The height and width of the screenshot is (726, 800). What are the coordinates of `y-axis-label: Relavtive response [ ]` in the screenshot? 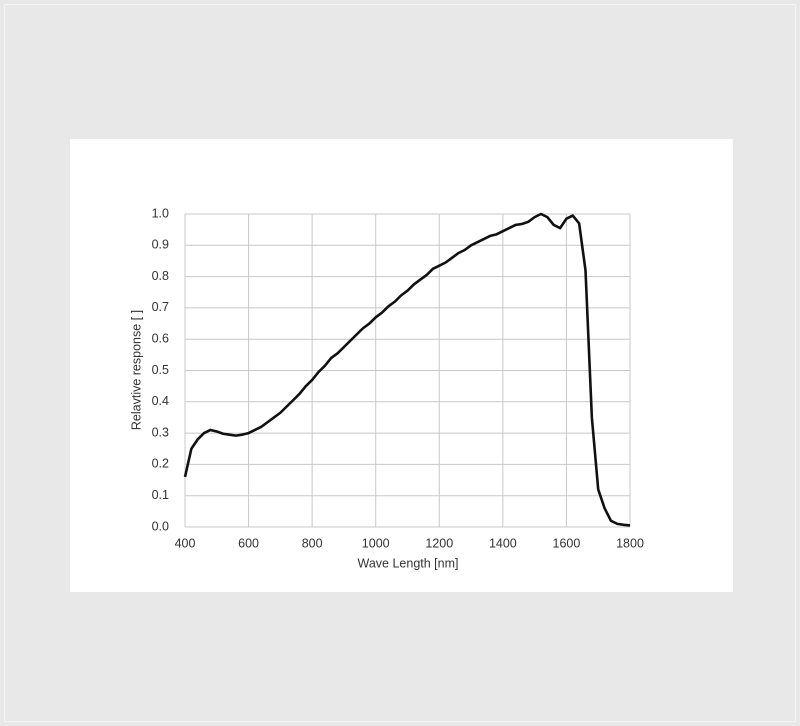 It's located at (136, 370).